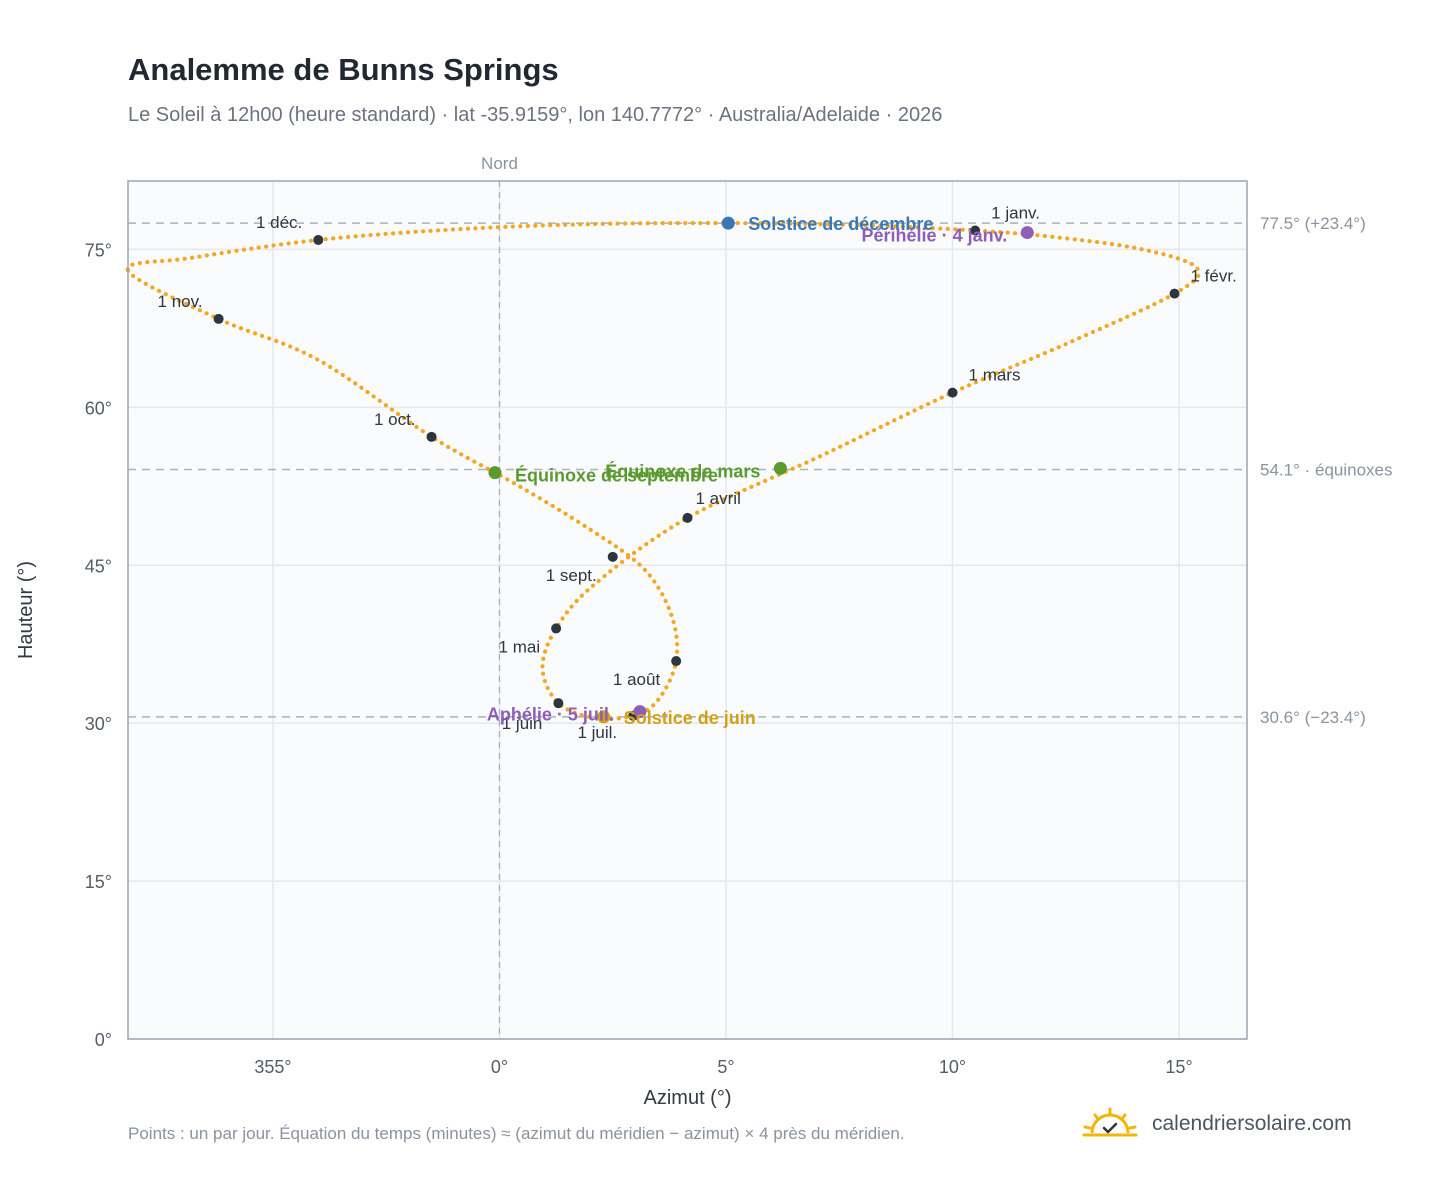  What do you see at coordinates (725, 1067) in the screenshot?
I see `x-tick-label: 5°` at bounding box center [725, 1067].